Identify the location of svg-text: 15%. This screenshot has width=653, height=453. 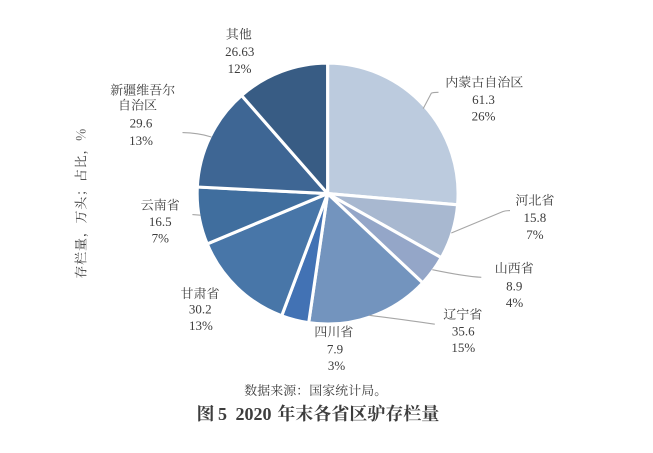
(463, 347).